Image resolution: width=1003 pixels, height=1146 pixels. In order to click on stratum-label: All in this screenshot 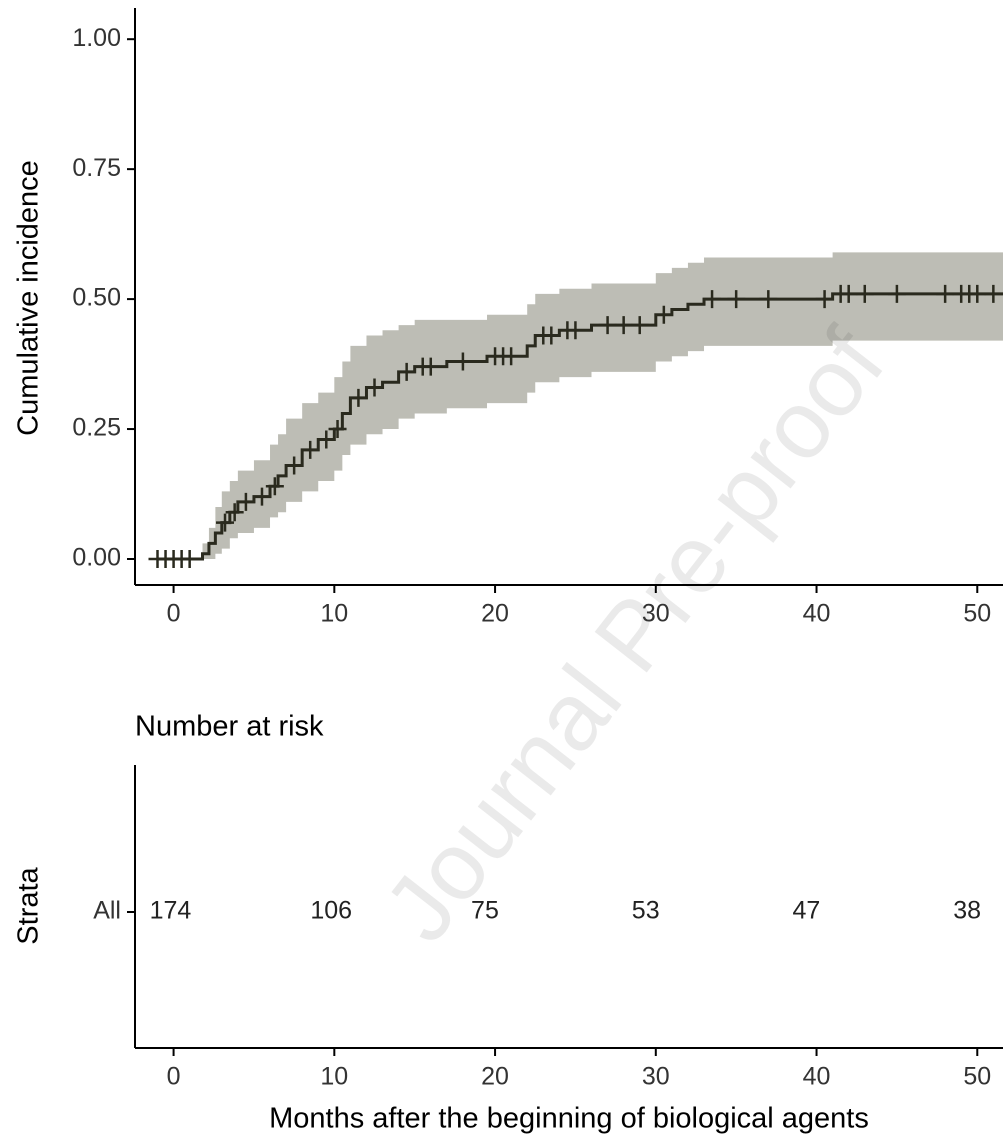, I will do `click(107, 911)`.